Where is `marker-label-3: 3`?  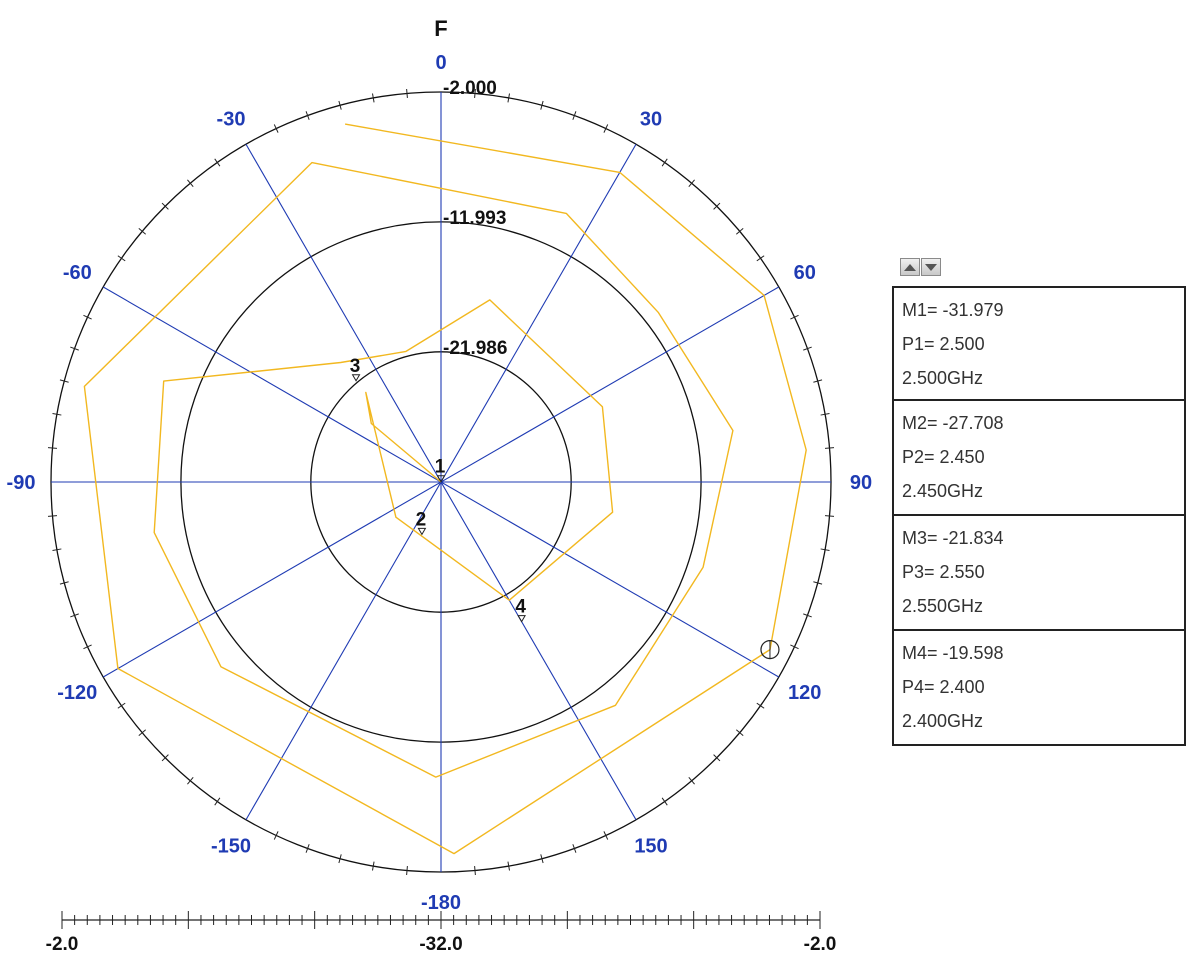 marker-label-3: 3 is located at coordinates (355, 366).